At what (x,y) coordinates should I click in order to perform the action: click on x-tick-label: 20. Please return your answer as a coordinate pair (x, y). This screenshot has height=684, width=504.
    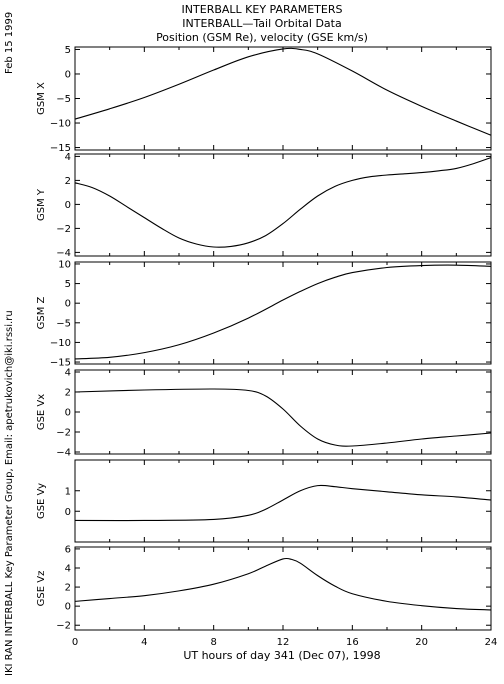
    Looking at the image, I should click on (421, 642).